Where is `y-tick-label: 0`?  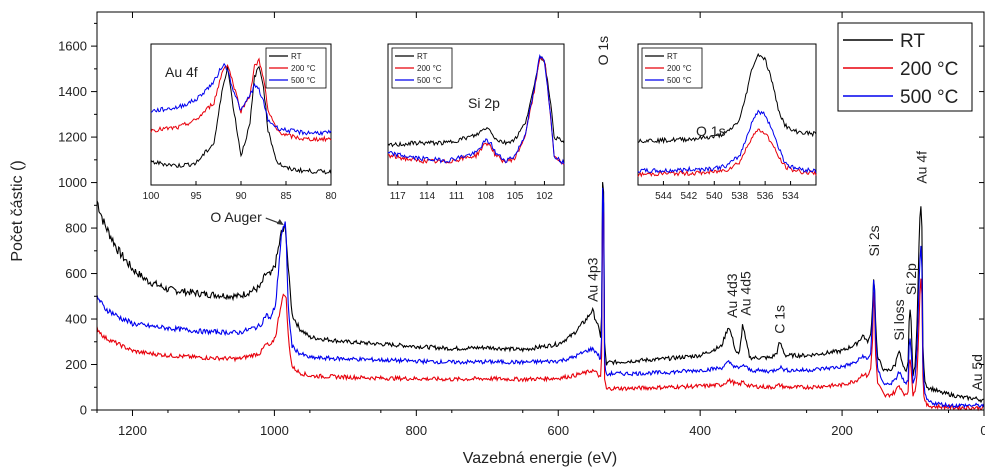
y-tick-label: 0 is located at coordinates (83, 410).